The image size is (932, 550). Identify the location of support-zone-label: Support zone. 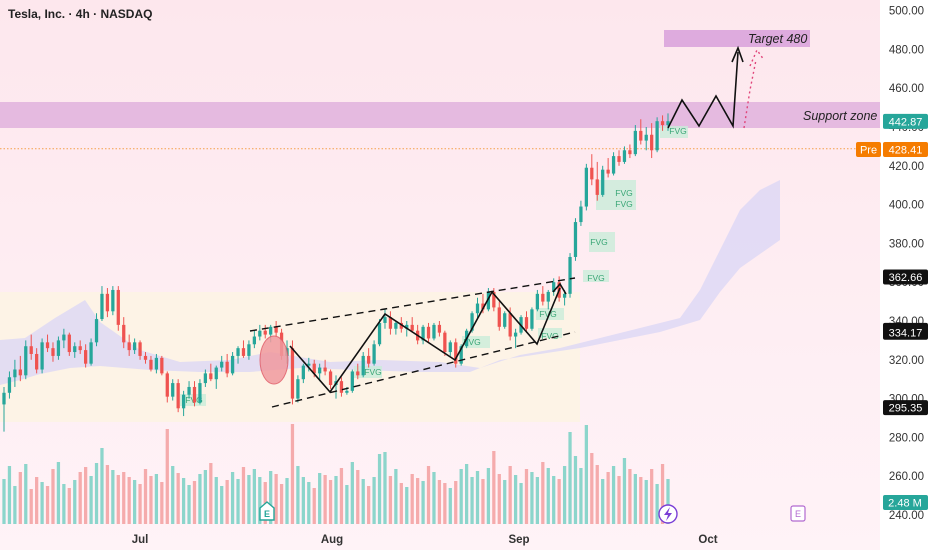
(840, 116).